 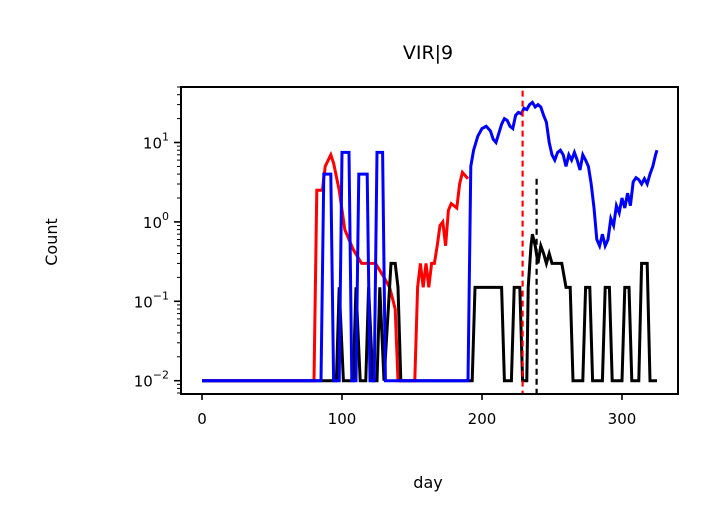 I want to click on x-tick-label-2: 200, so click(x=482, y=419).